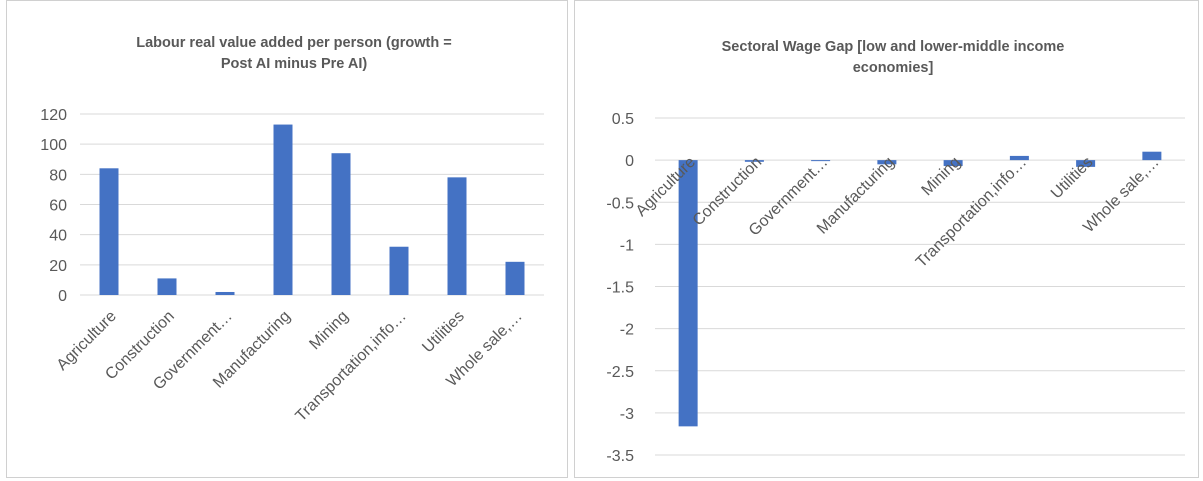 The height and width of the screenshot is (481, 1203). What do you see at coordinates (53, 115) in the screenshot?
I see `y-tick-label: 120` at bounding box center [53, 115].